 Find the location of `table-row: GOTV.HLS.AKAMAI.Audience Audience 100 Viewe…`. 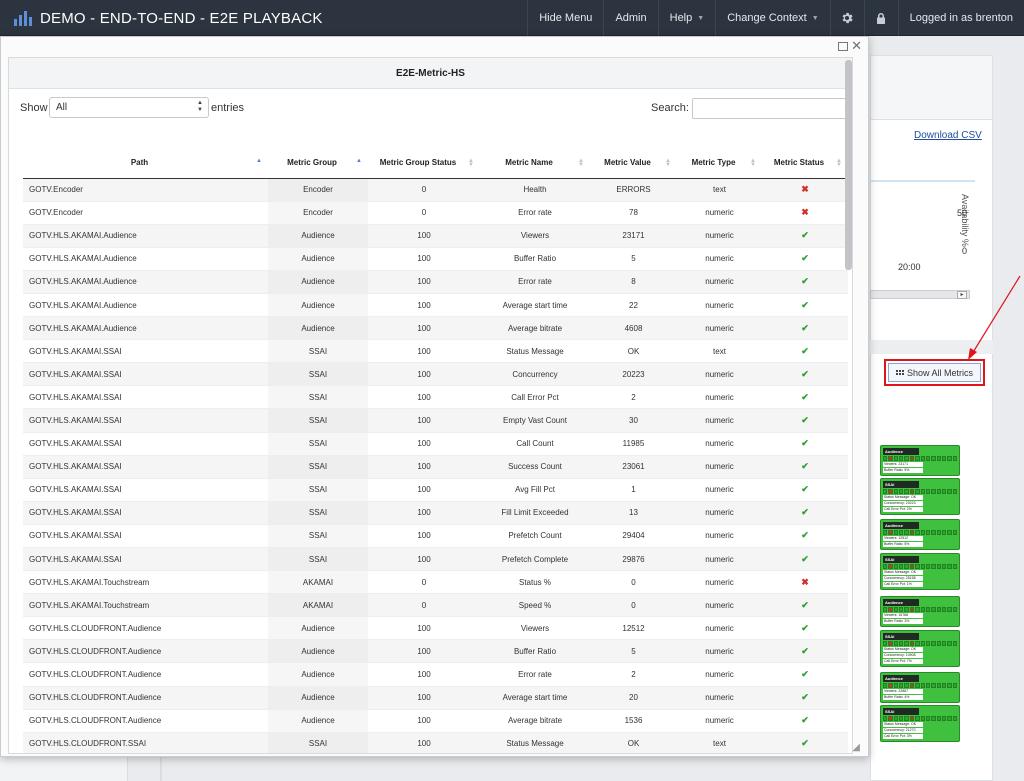

table-row: GOTV.HLS.AKAMAI.Audience Audience 100 Viewe… is located at coordinates (435, 236).